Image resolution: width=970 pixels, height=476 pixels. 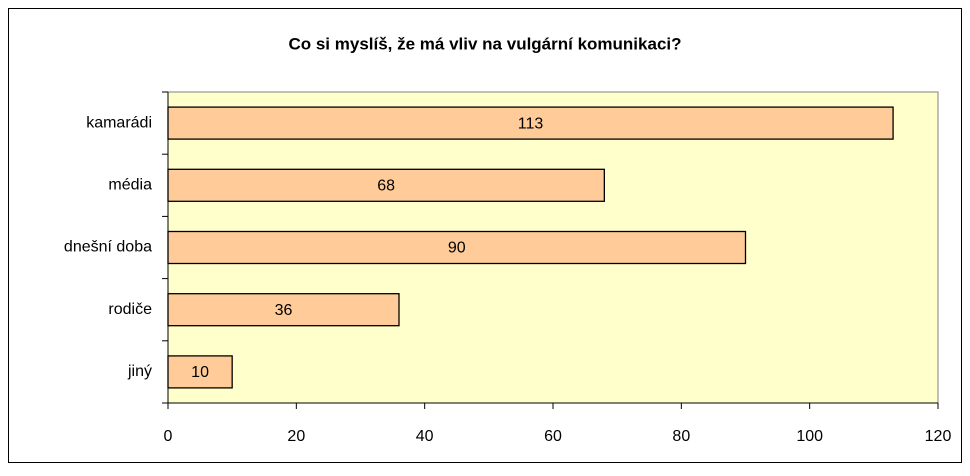 I want to click on y-tick-label: média, so click(x=130, y=185).